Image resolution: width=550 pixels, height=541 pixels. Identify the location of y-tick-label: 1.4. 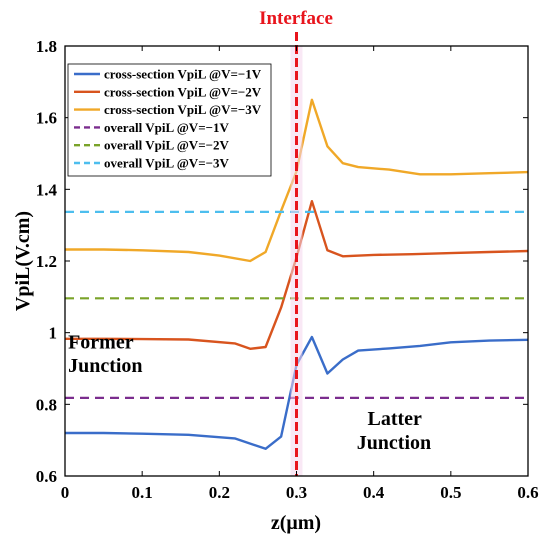
(47, 189).